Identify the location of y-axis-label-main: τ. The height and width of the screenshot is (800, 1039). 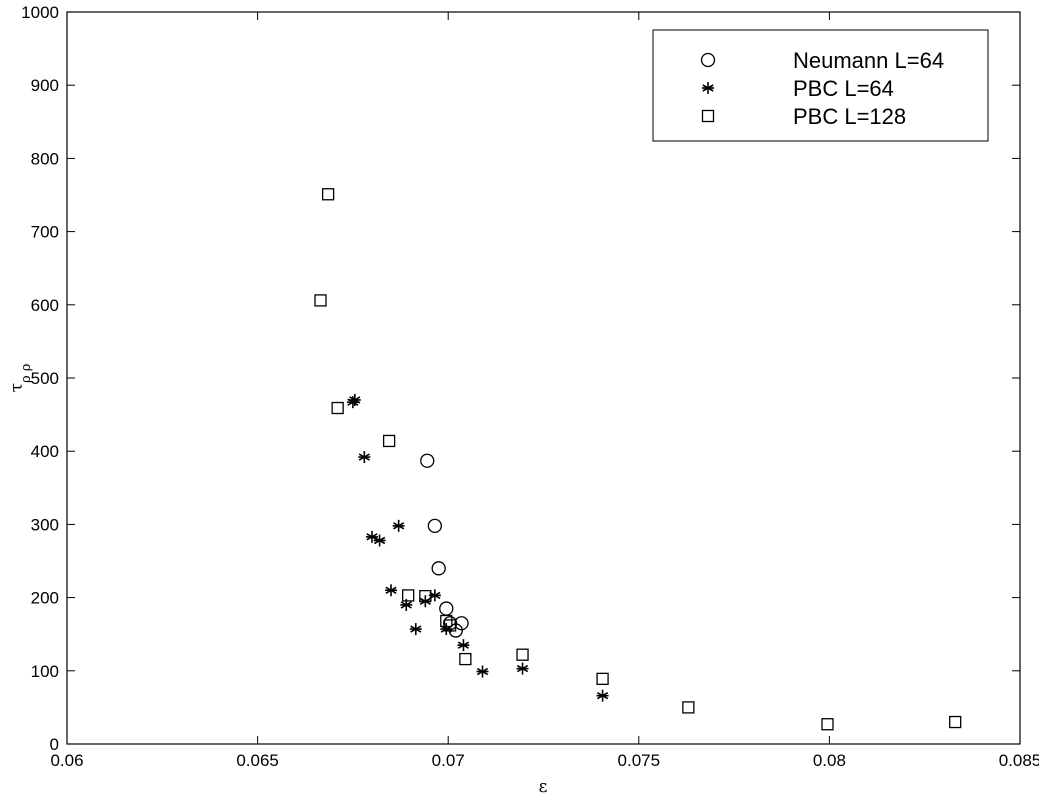
(17, 387).